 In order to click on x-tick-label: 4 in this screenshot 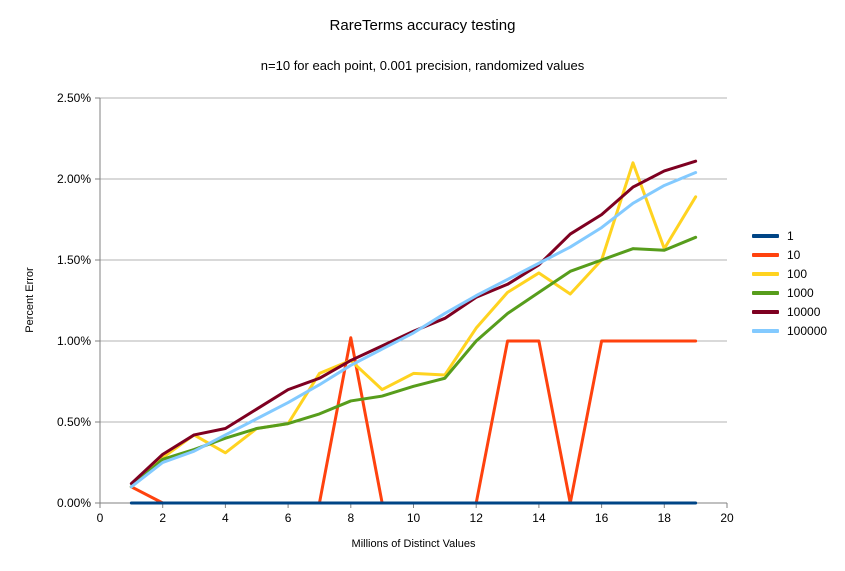, I will do `click(225, 518)`.